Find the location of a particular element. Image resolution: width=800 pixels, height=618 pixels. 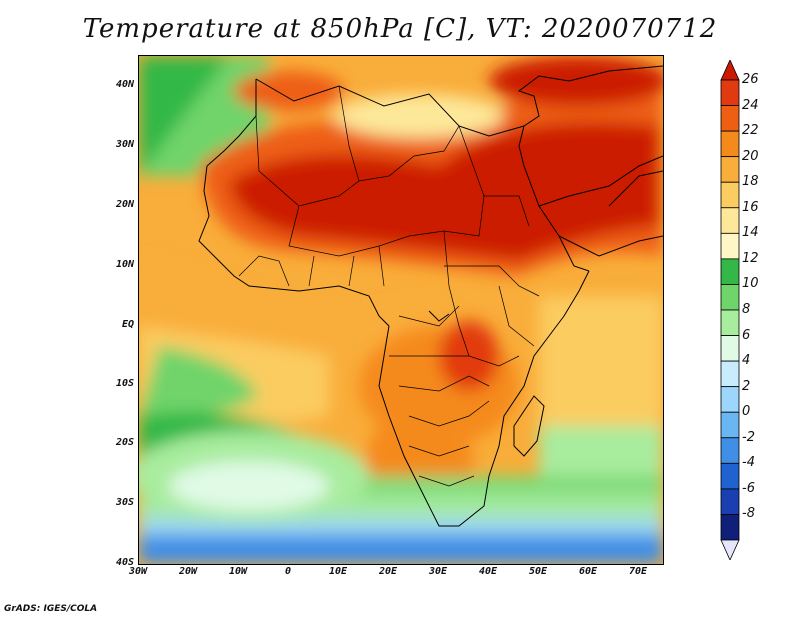

colorbar-bottom-arrow is located at coordinates (730, 549).